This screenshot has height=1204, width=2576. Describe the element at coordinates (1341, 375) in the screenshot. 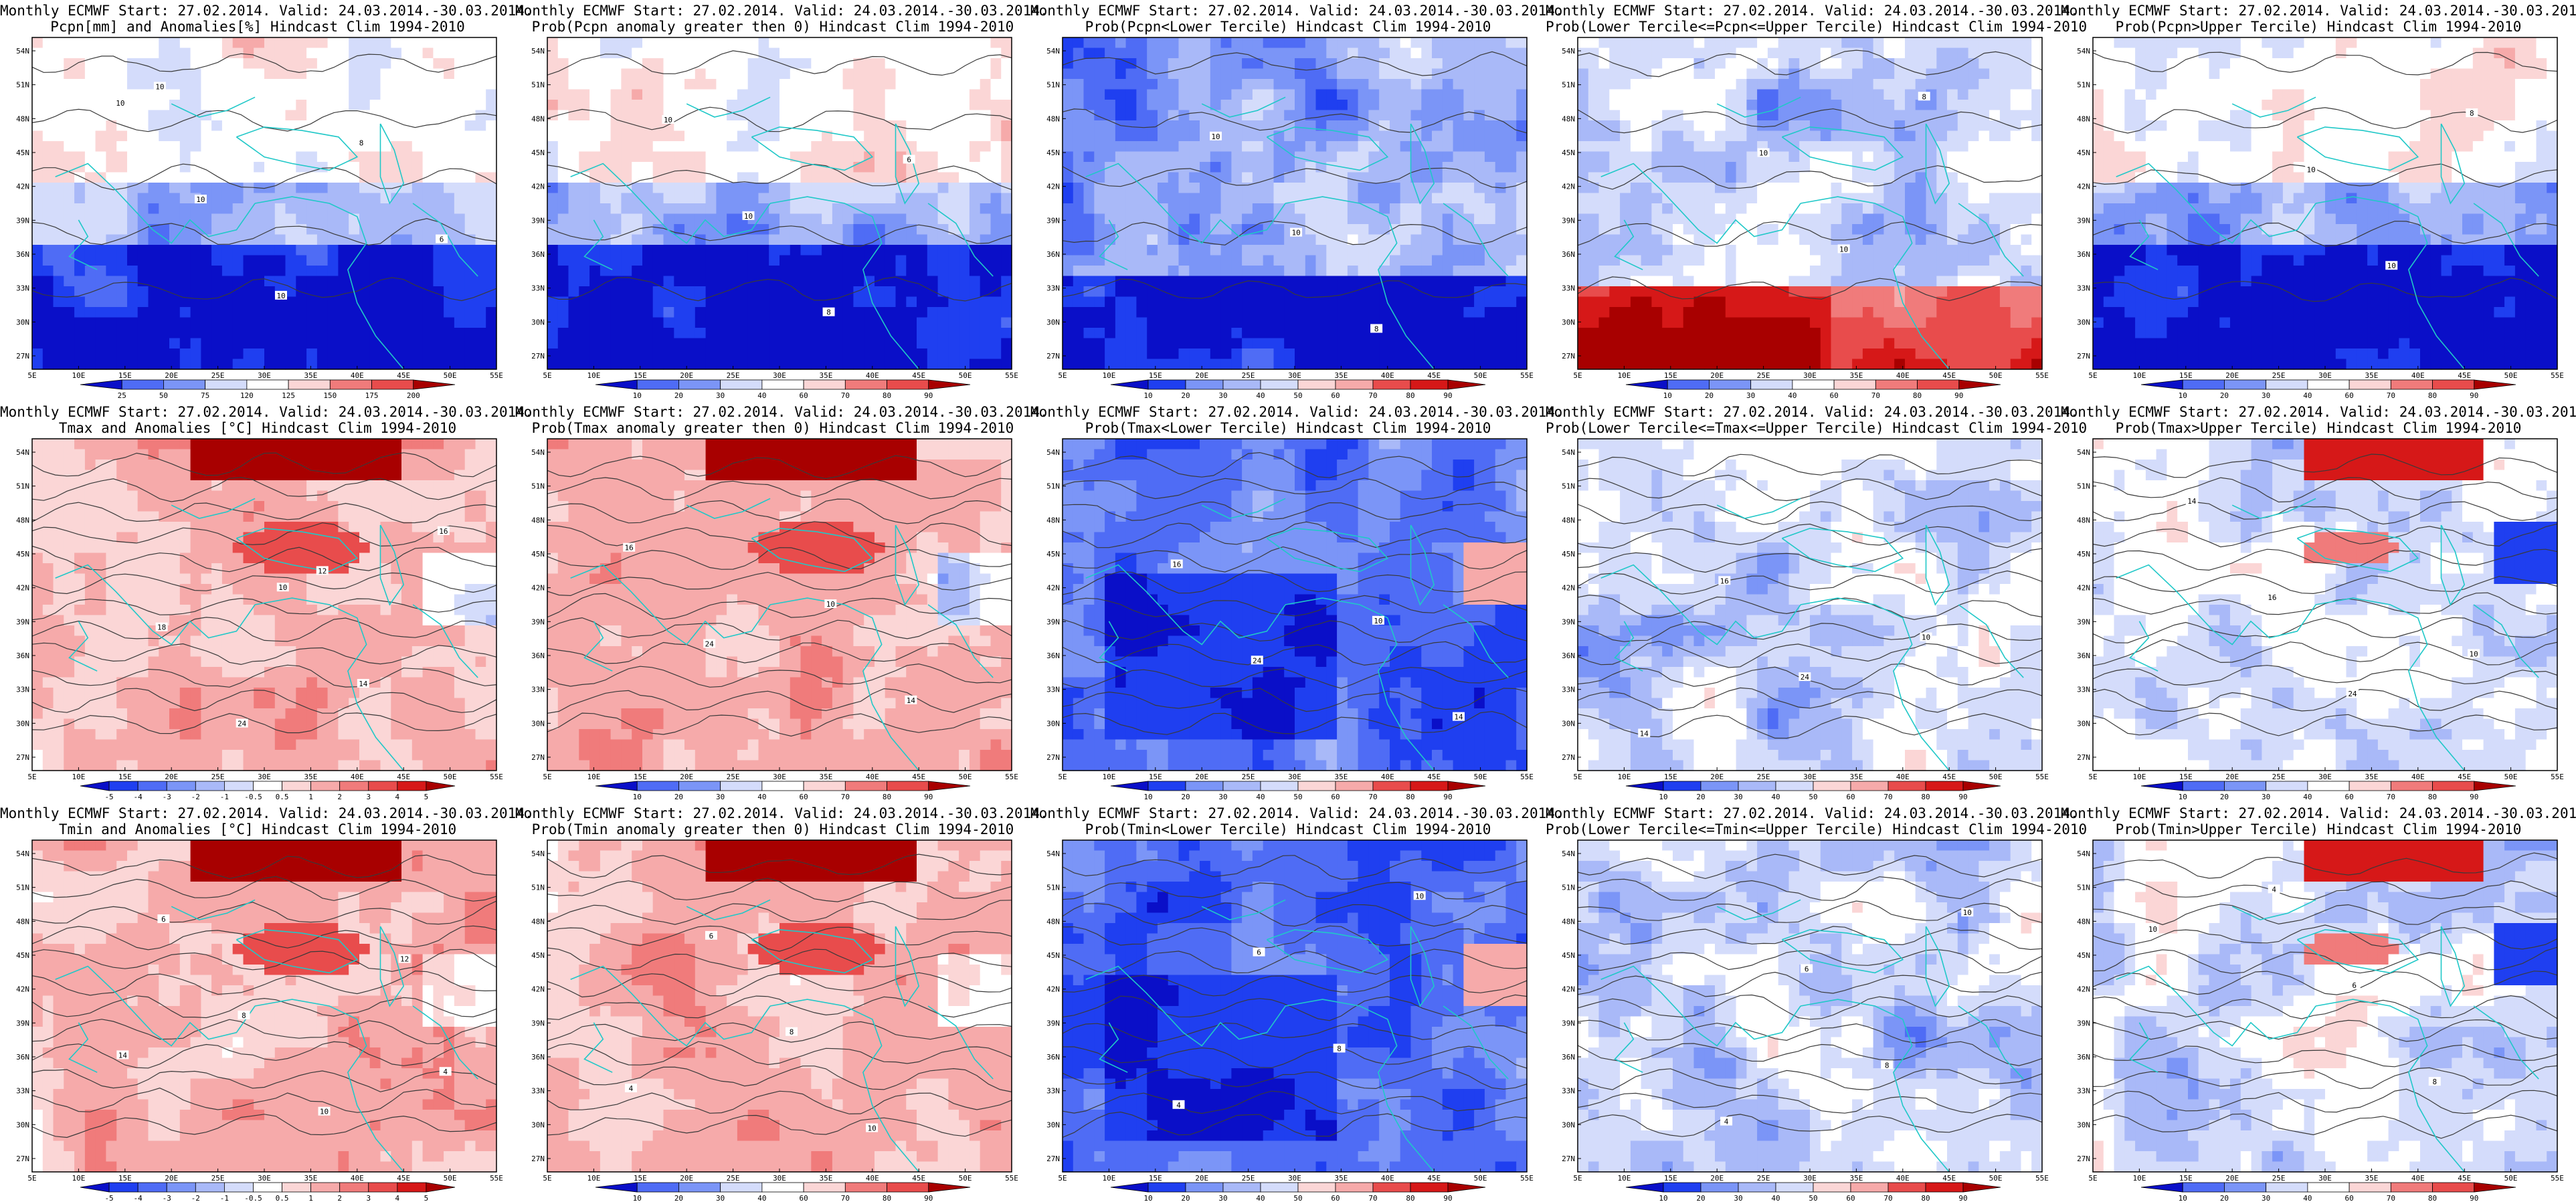

I see `lon-tick-label: 35E` at that location.